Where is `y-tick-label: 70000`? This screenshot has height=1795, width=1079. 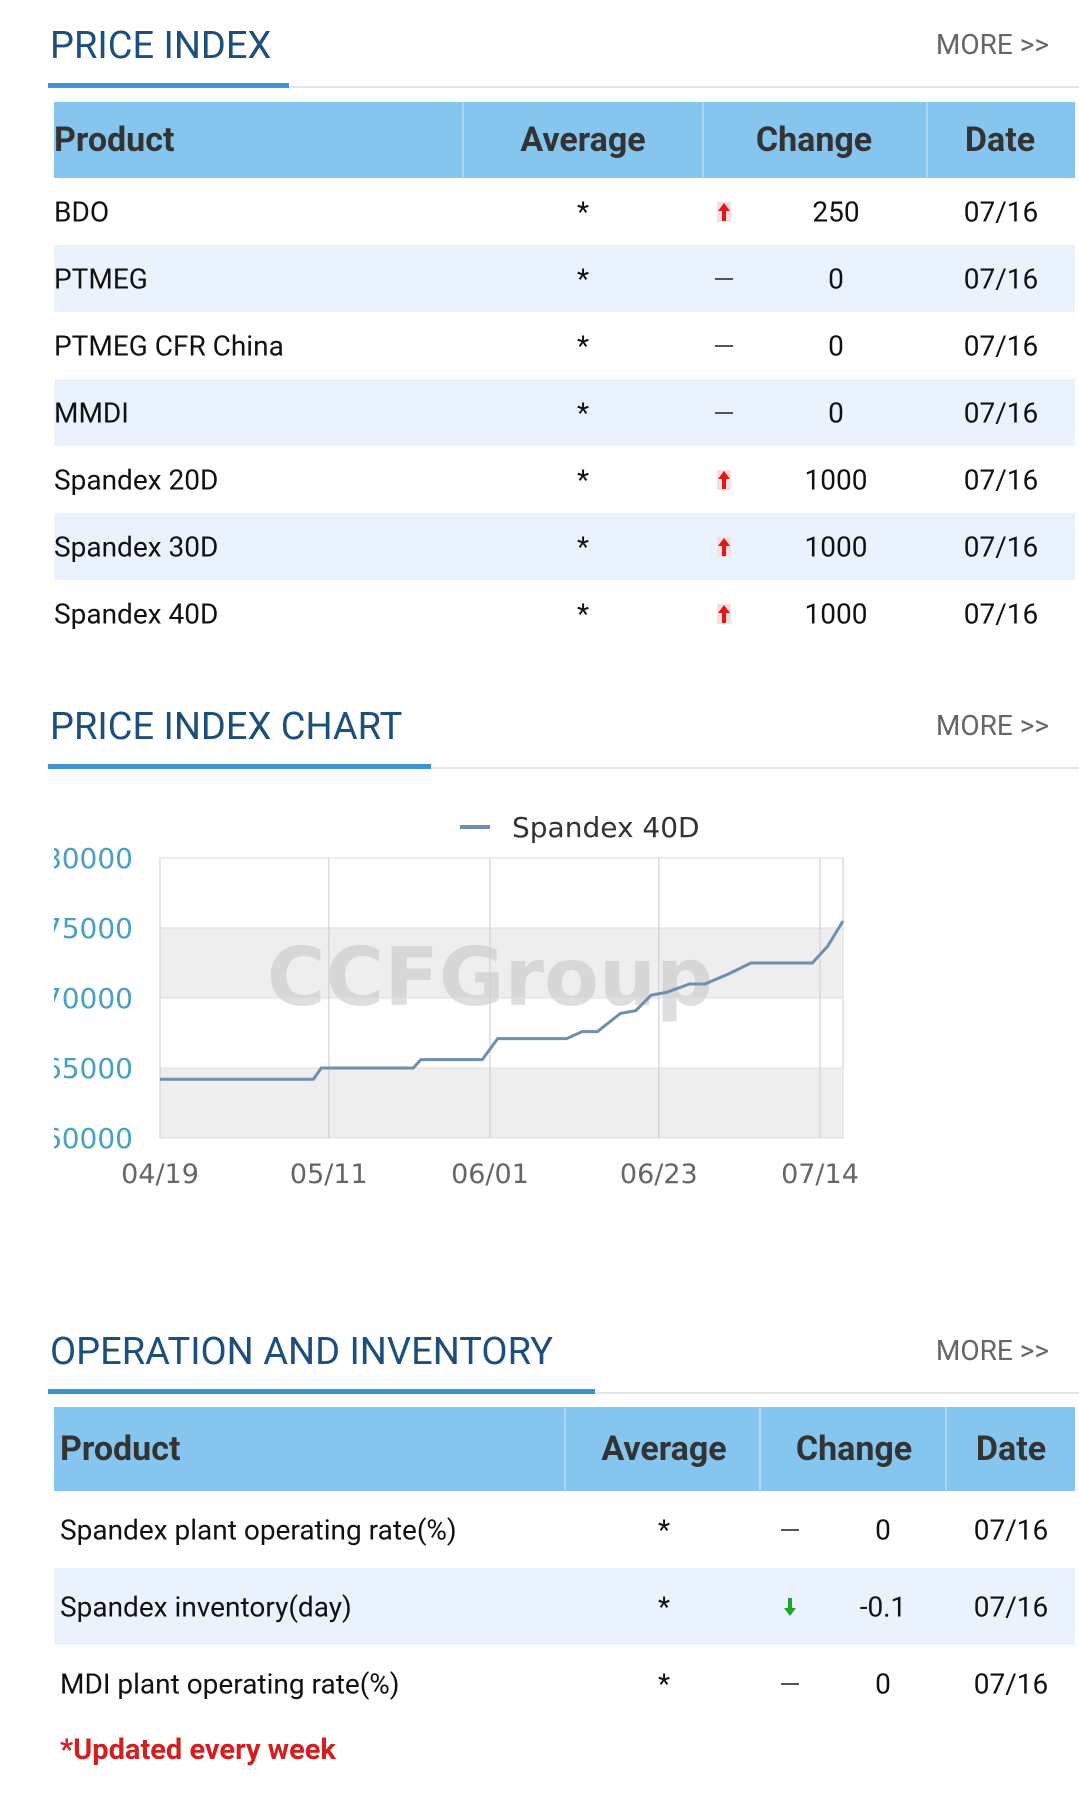
y-tick-label: 70000 is located at coordinates (88, 998).